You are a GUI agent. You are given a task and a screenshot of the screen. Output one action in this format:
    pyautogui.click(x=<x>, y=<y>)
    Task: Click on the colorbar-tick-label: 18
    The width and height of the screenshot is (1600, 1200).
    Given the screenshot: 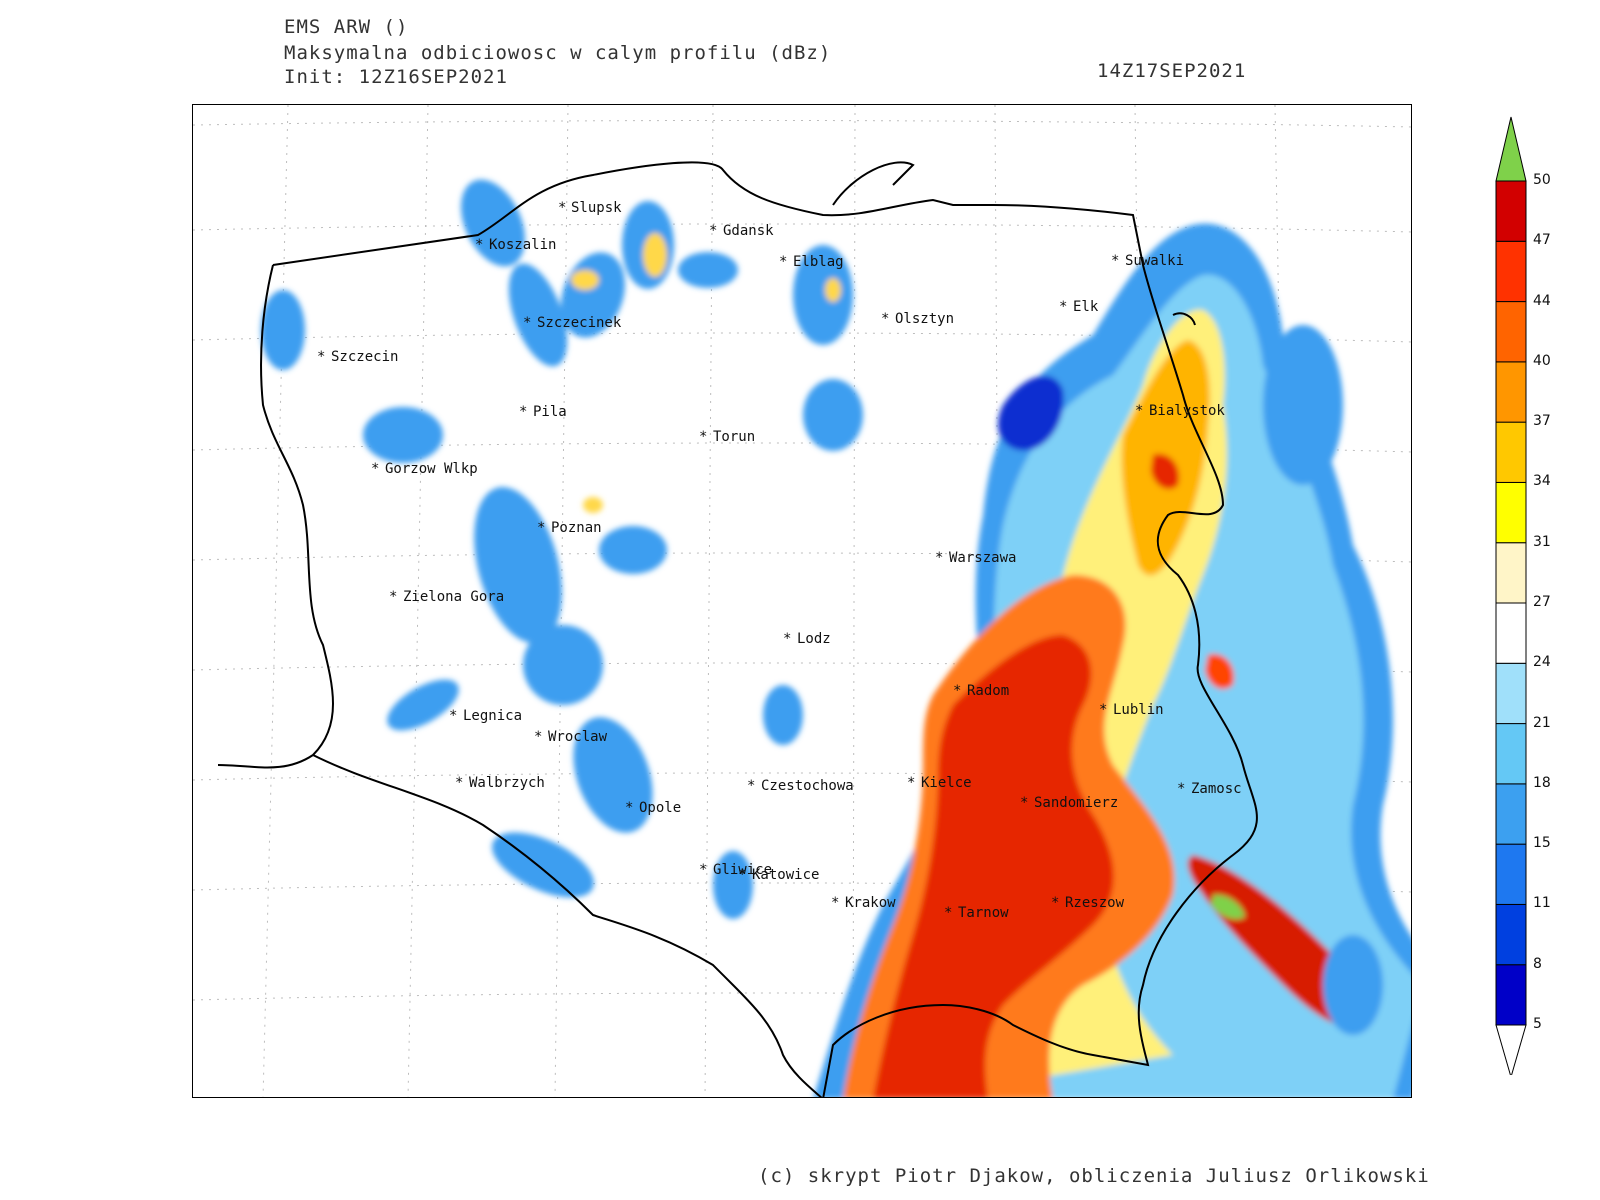 What is the action you would take?
    pyautogui.click(x=1542, y=782)
    